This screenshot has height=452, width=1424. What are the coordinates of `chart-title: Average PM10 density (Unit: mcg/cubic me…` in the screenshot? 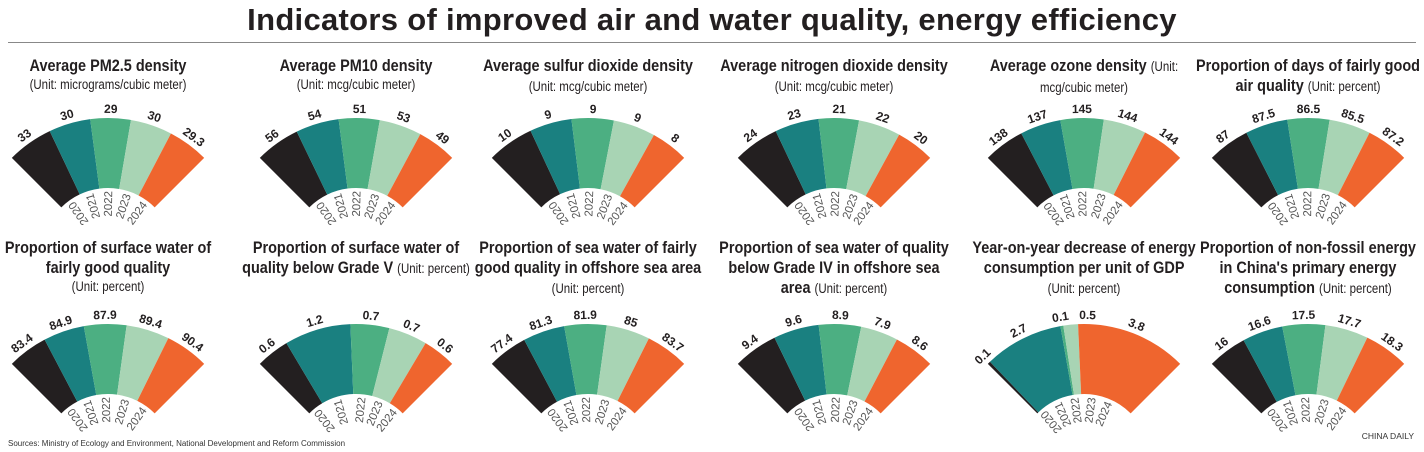 It's located at (355, 75).